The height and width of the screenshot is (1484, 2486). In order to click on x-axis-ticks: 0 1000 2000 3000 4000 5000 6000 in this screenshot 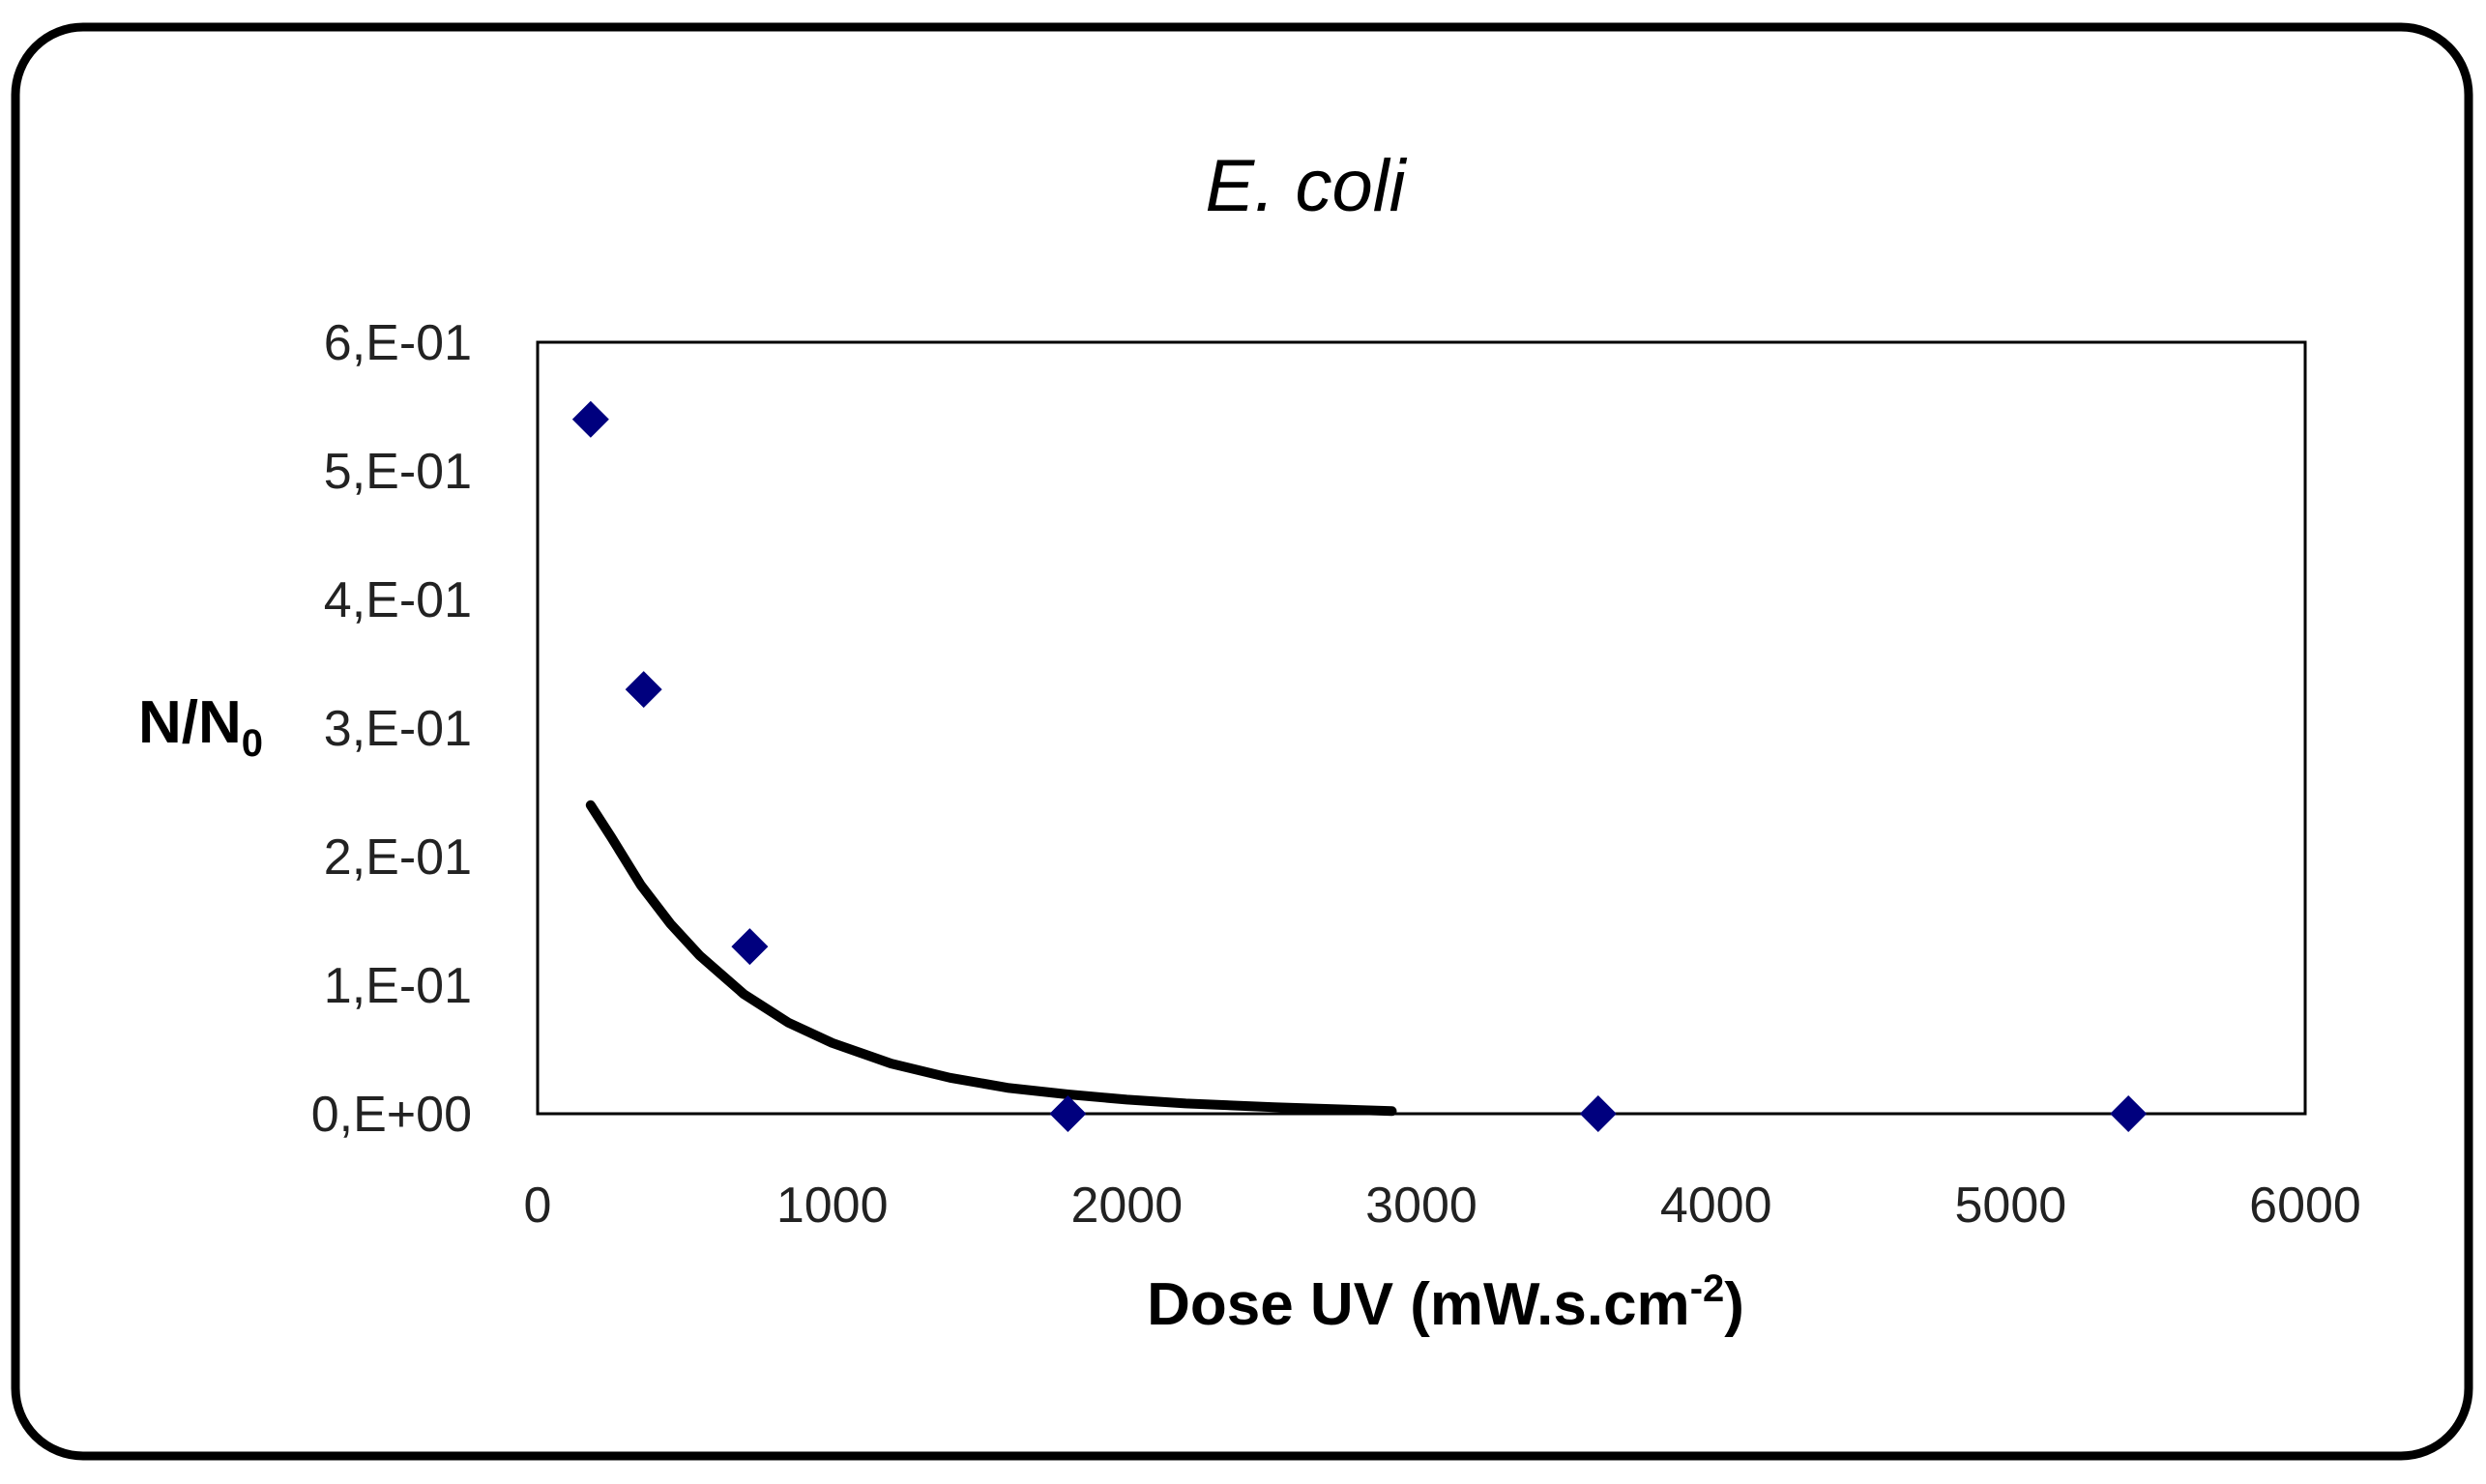, I will do `click(1442, 1206)`.